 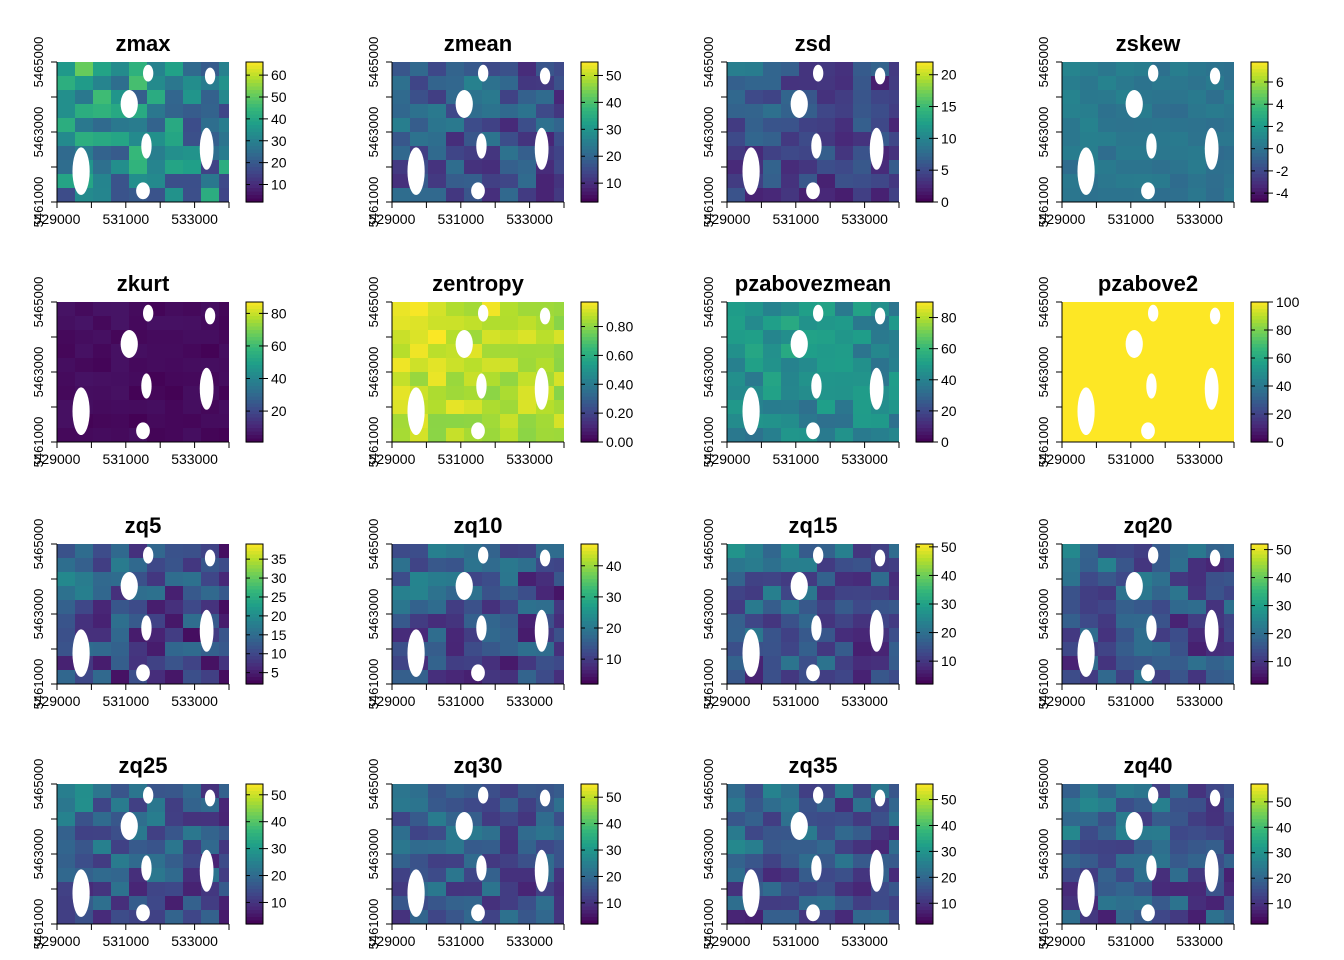 What do you see at coordinates (529, 941) in the screenshot?
I see `x-tick-label: 533000` at bounding box center [529, 941].